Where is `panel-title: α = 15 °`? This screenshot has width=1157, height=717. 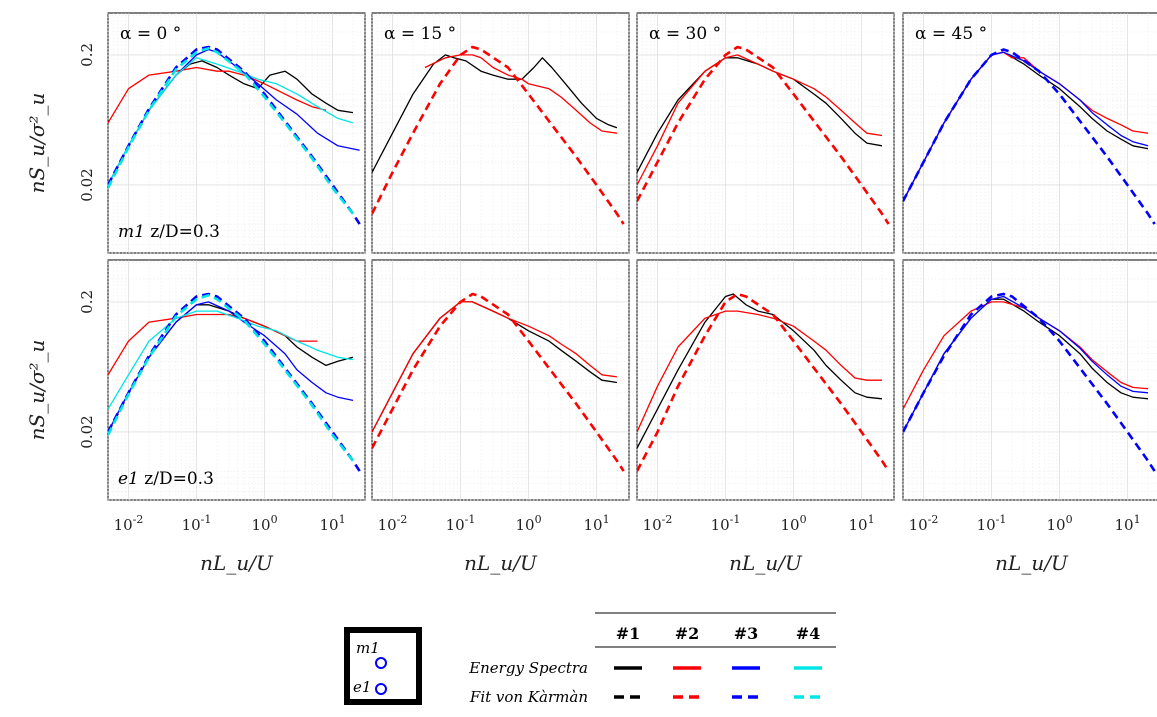 panel-title: α = 15 ° is located at coordinates (420, 34).